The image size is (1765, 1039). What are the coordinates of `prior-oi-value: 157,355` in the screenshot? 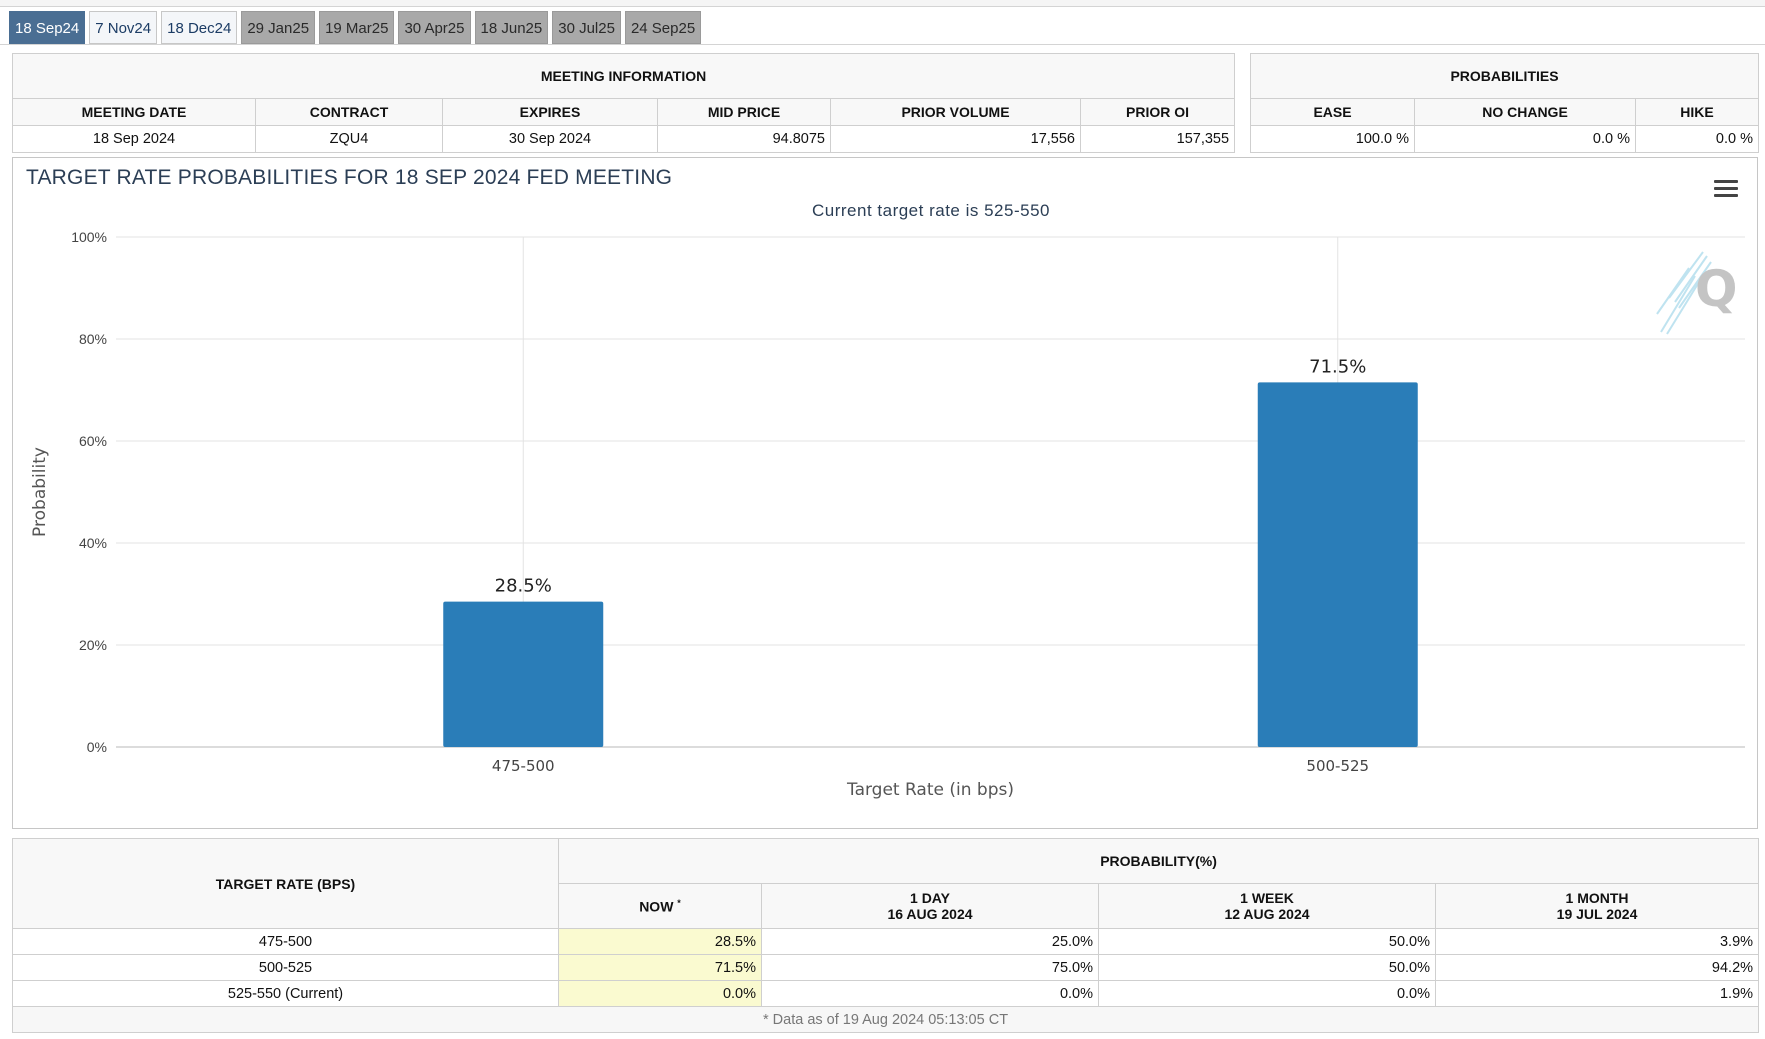 It's located at (1157, 139).